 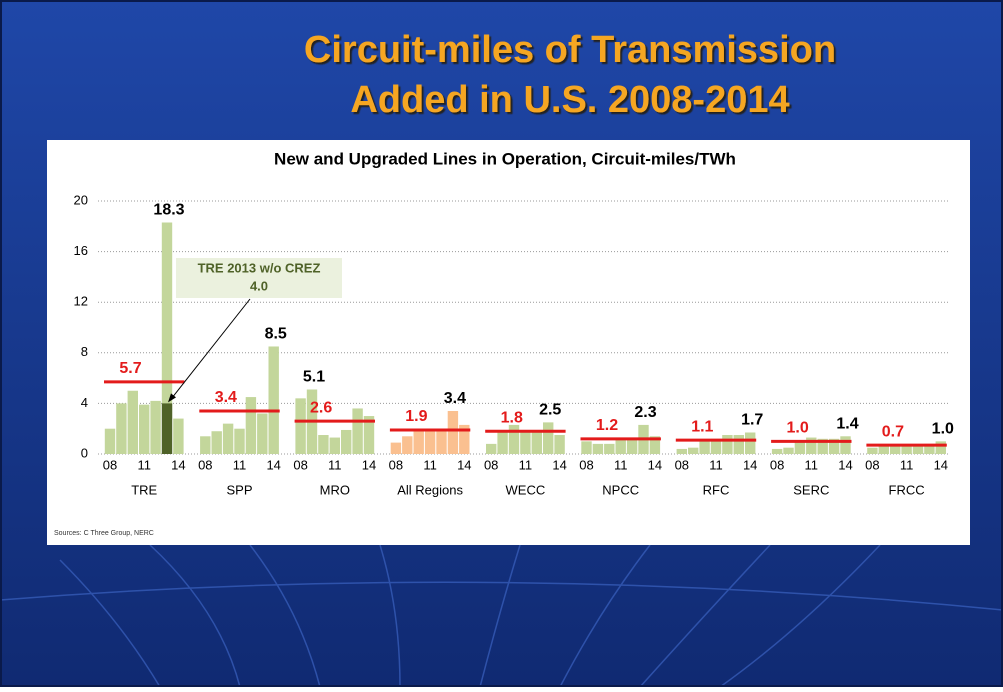 What do you see at coordinates (130, 368) in the screenshot?
I see `average-label: 5.7` at bounding box center [130, 368].